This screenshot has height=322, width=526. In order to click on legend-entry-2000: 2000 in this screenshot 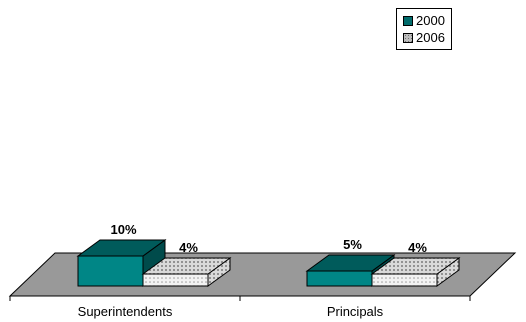, I will do `click(424, 20)`.